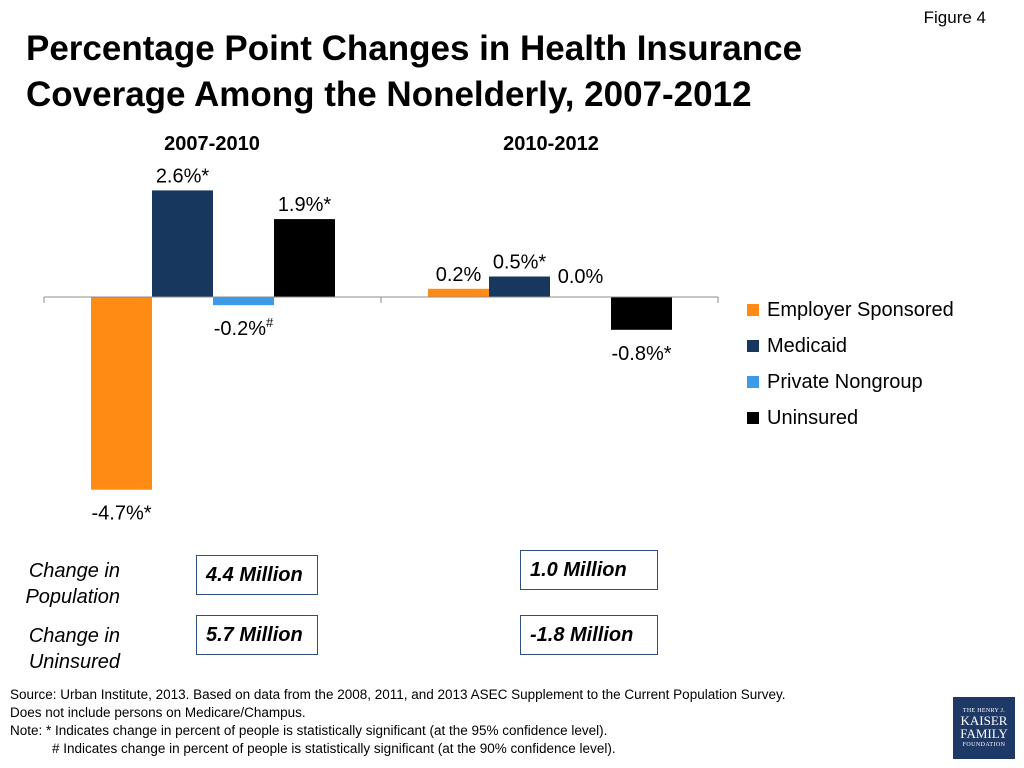 This screenshot has height=768, width=1024. I want to click on figure-label: Figure 4, so click(954, 17).